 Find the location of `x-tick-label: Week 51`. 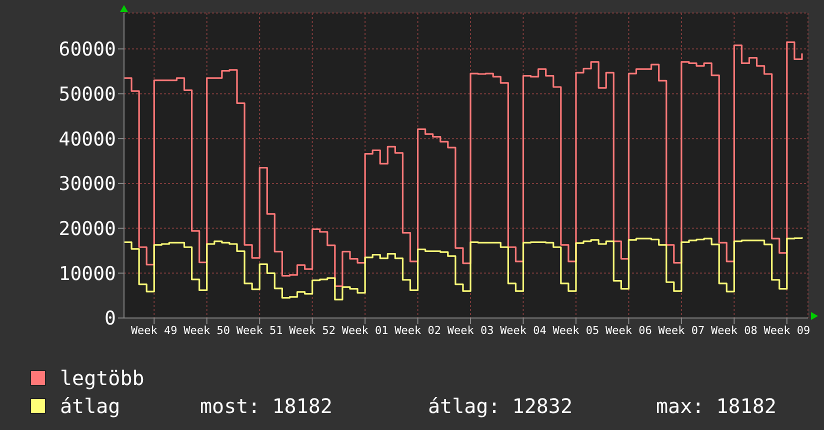

x-tick-label: Week 51 is located at coordinates (259, 330).